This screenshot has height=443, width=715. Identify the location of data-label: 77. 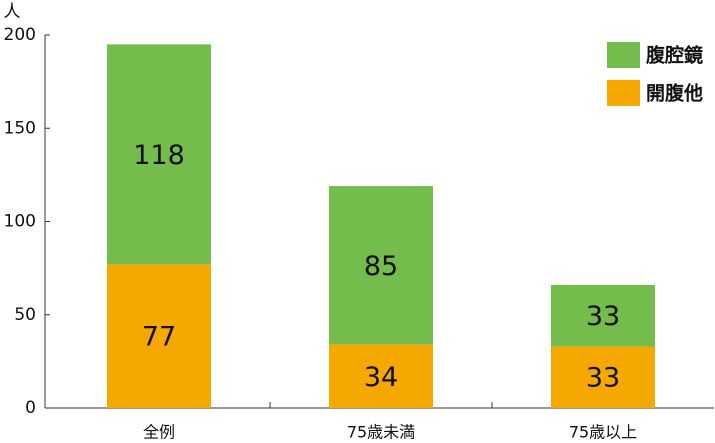
(159, 337).